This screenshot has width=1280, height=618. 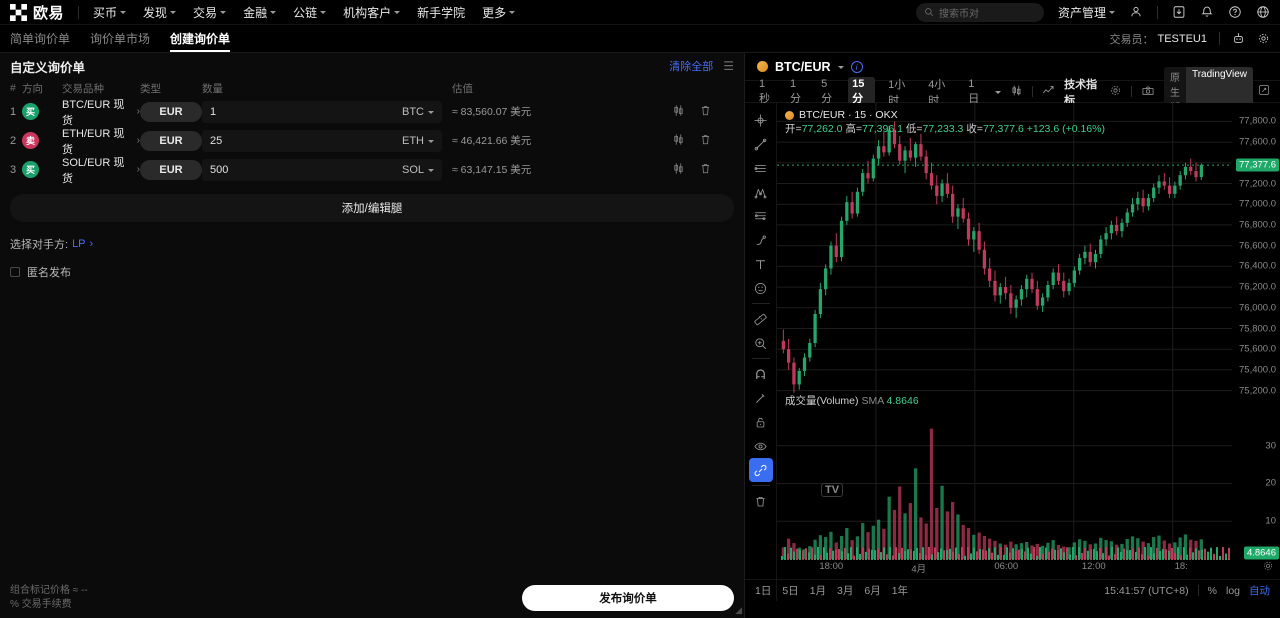 What do you see at coordinates (1148, 92) in the screenshot?
I see `snapshot-icon` at bounding box center [1148, 92].